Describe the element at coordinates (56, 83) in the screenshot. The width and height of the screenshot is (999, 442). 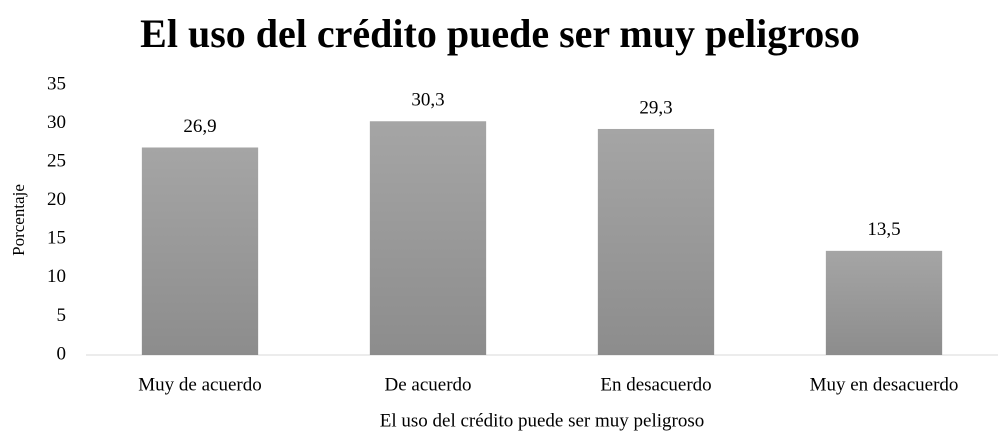
I see `y-tick-label: 35` at that location.